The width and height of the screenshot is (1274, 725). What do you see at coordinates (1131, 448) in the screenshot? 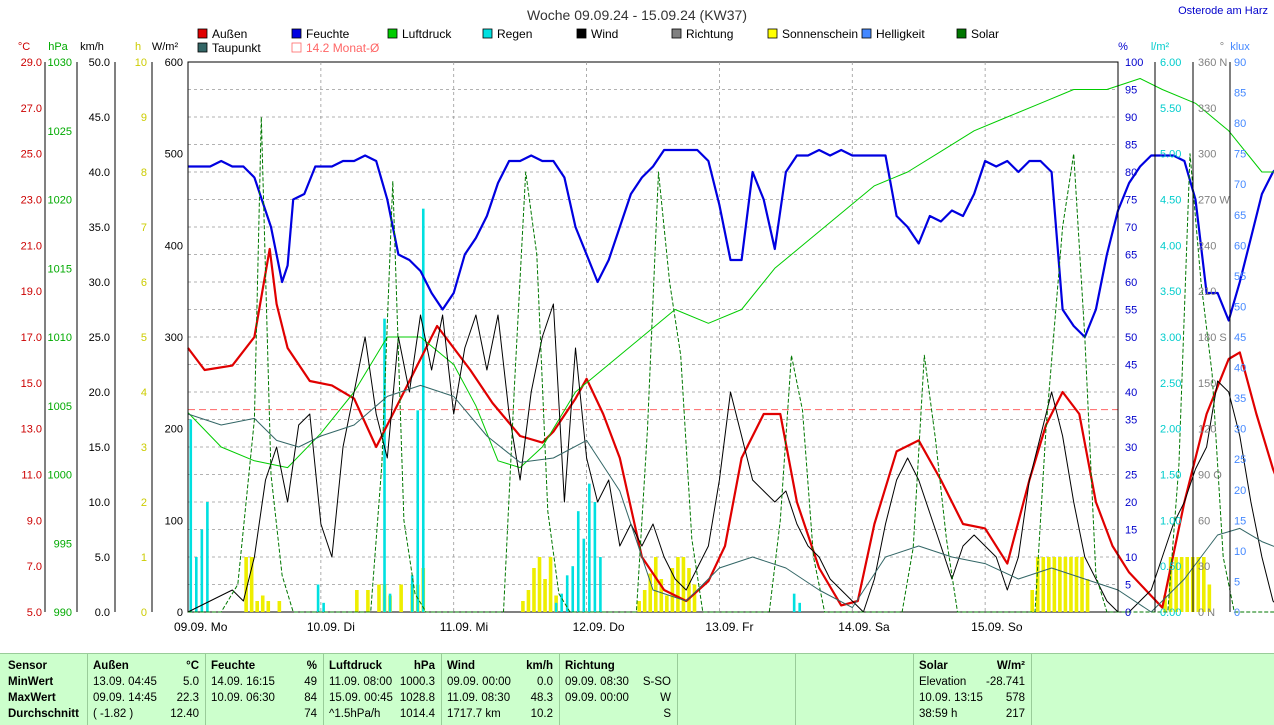
I see `tick-pct: 30` at bounding box center [1131, 448].